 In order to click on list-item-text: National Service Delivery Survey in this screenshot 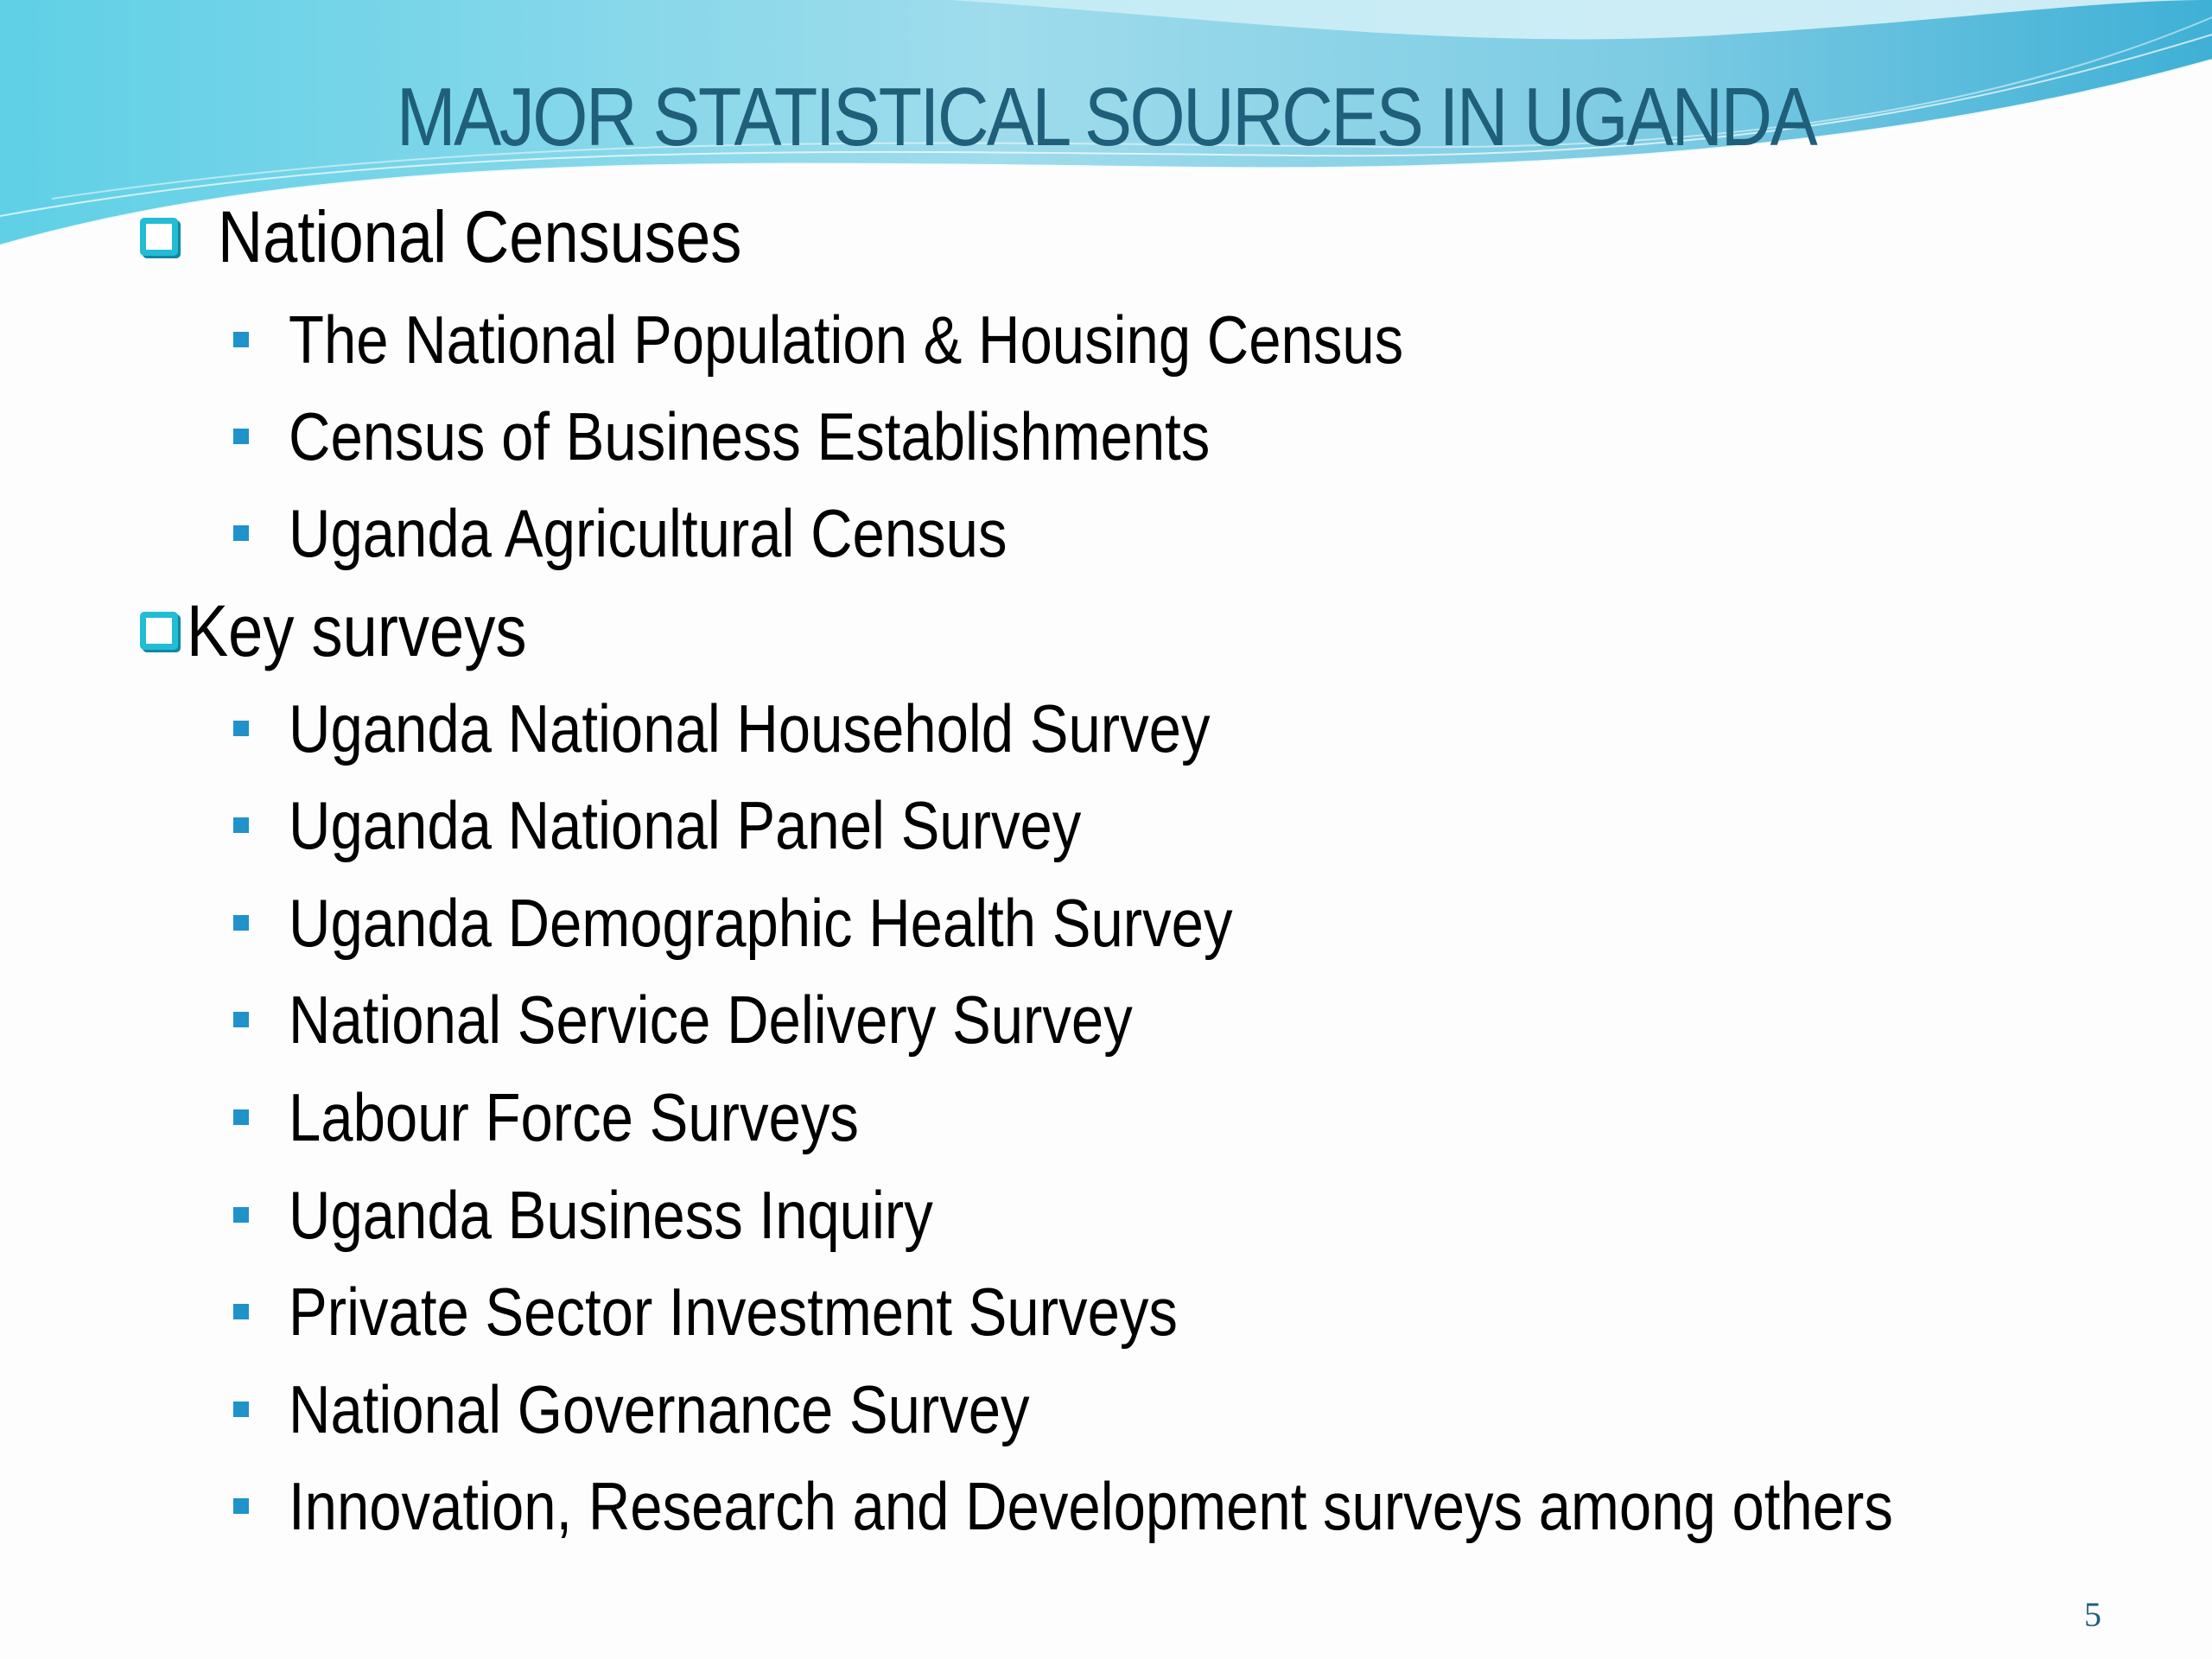, I will do `click(711, 1020)`.